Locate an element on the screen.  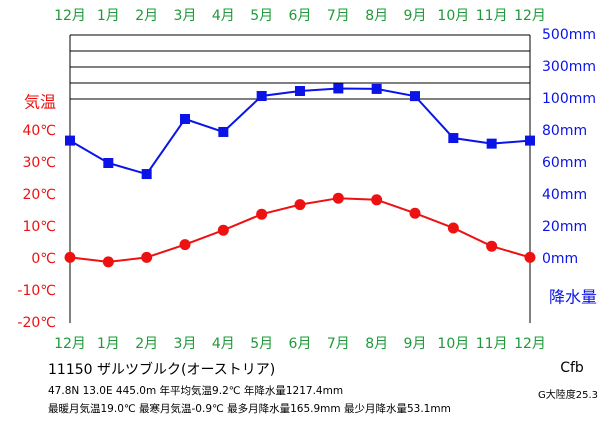
y2-tick-label: 100mm is located at coordinates (569, 99).